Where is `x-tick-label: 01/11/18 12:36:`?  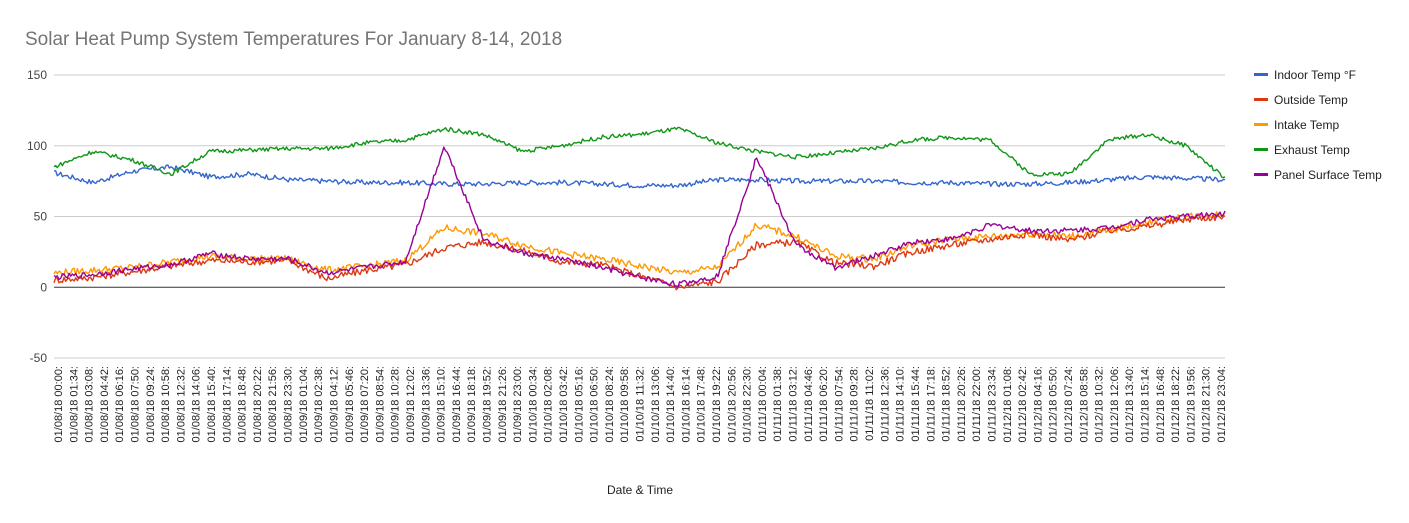
x-tick-label: 01/11/18 12:36: is located at coordinates (885, 404).